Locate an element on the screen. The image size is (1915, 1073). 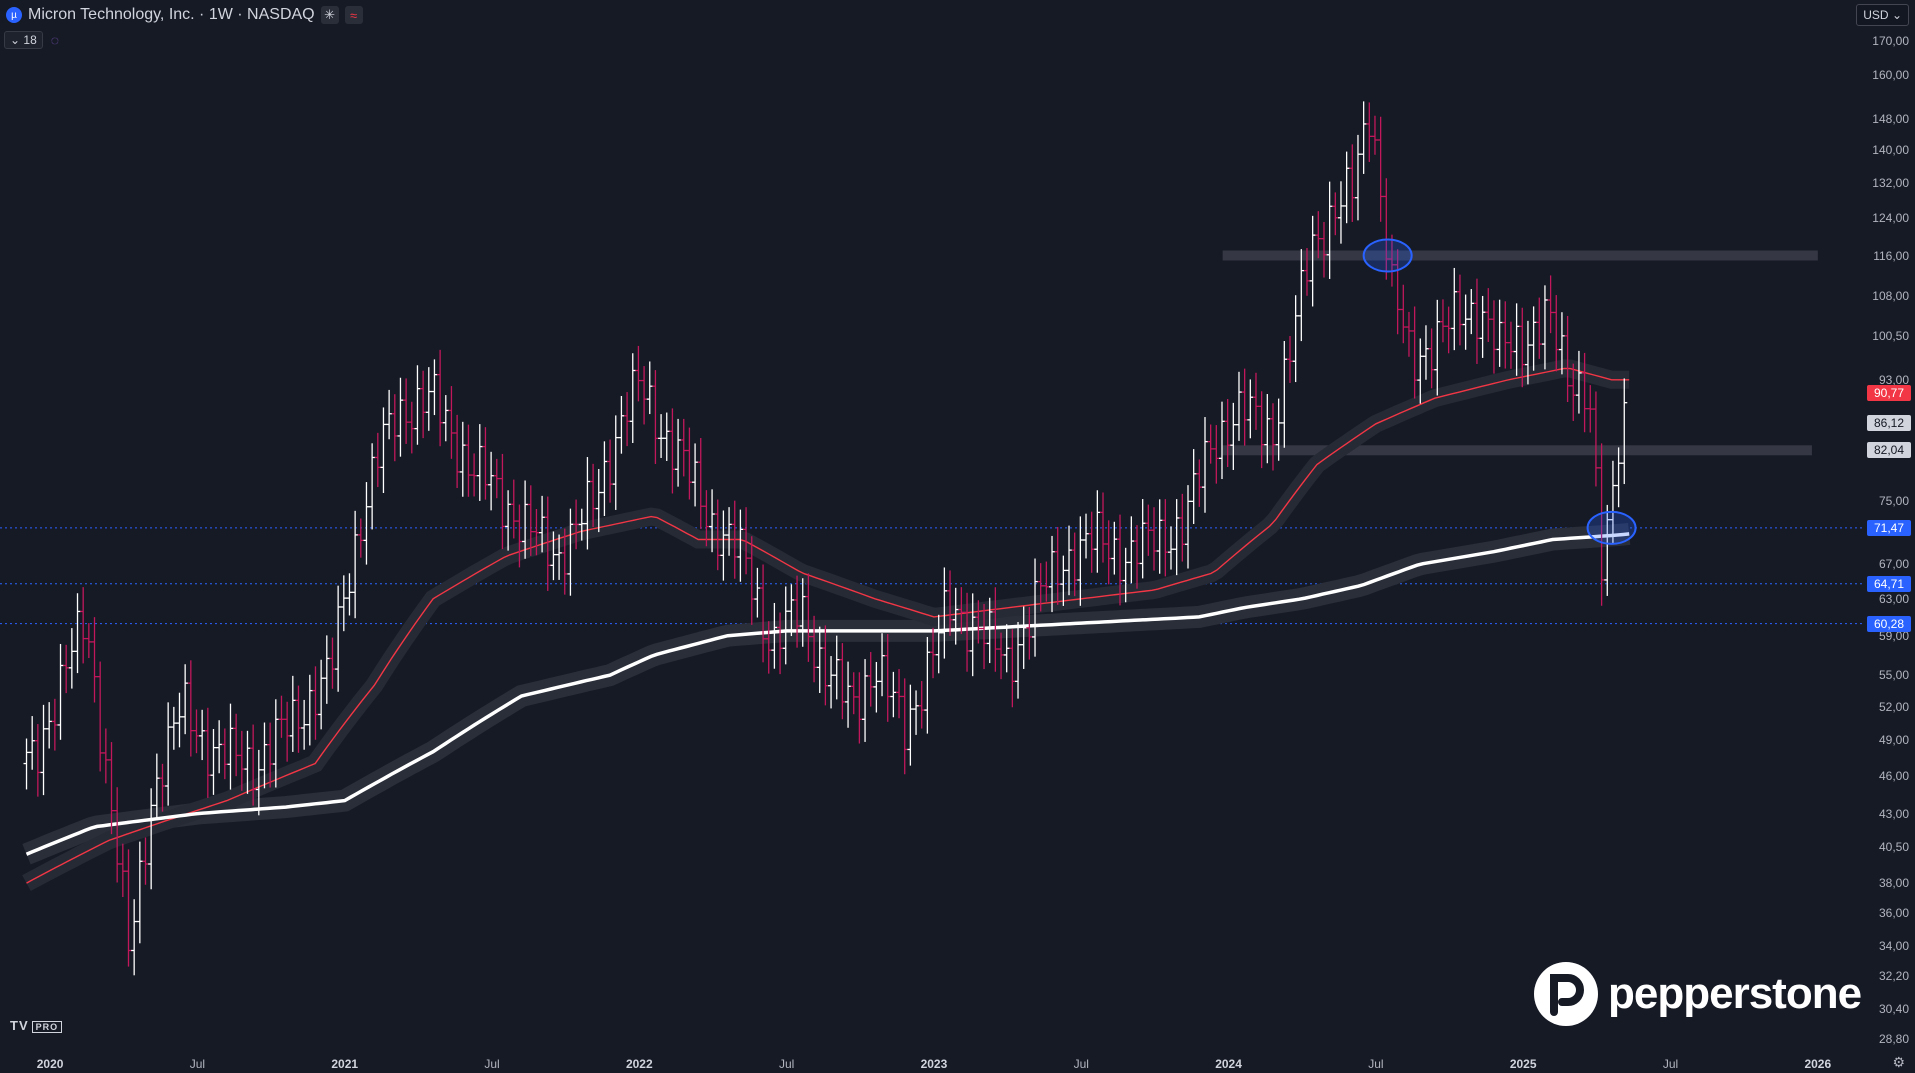
price-tick-label: 63,00 is located at coordinates (1893, 598).